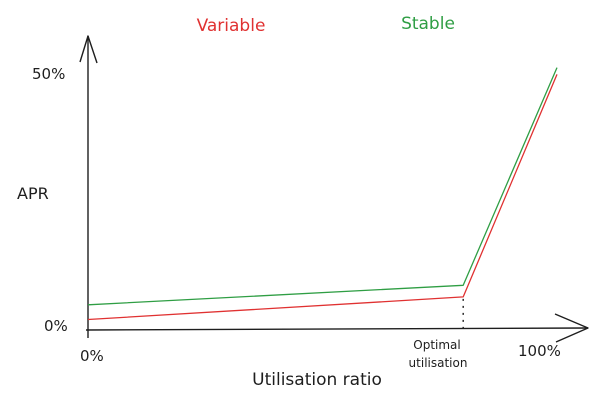 This screenshot has height=403, width=602. Describe the element at coordinates (571, 328) in the screenshot. I see `x-axis-arrow` at that location.